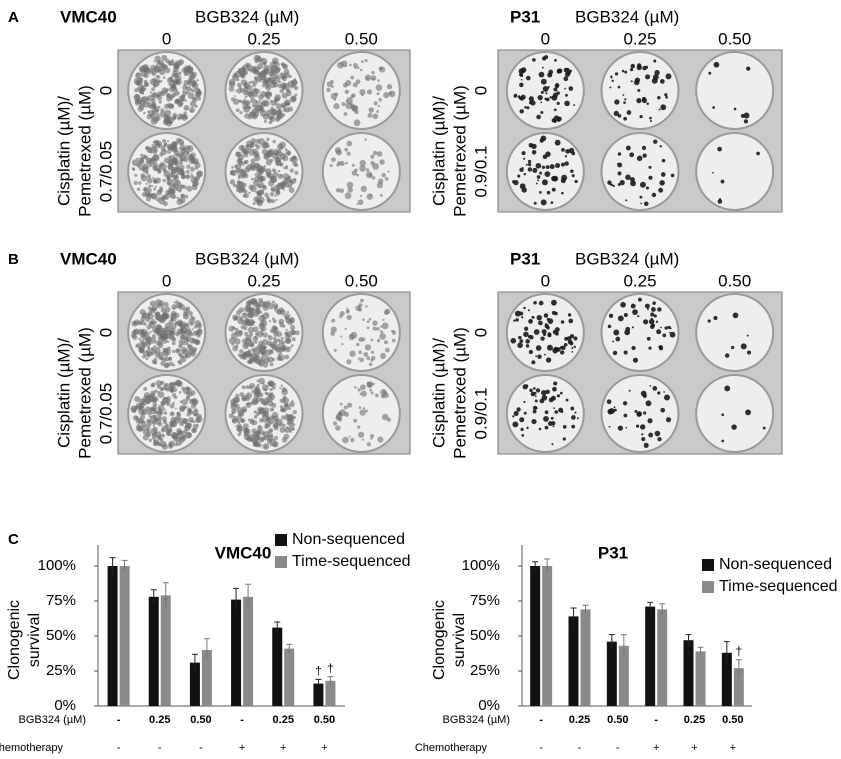 The width and height of the screenshot is (841, 759). What do you see at coordinates (84, 393) in the screenshot?
I see `row-label: Pemetrexed (µM)` at bounding box center [84, 393].